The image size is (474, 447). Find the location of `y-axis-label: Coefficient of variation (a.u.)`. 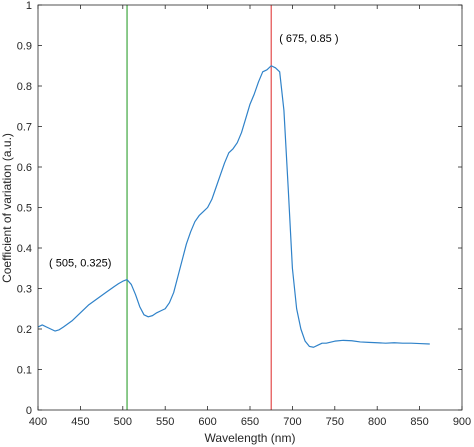

y-axis-label: Coefficient of variation (a.u.) is located at coordinates (7, 208).